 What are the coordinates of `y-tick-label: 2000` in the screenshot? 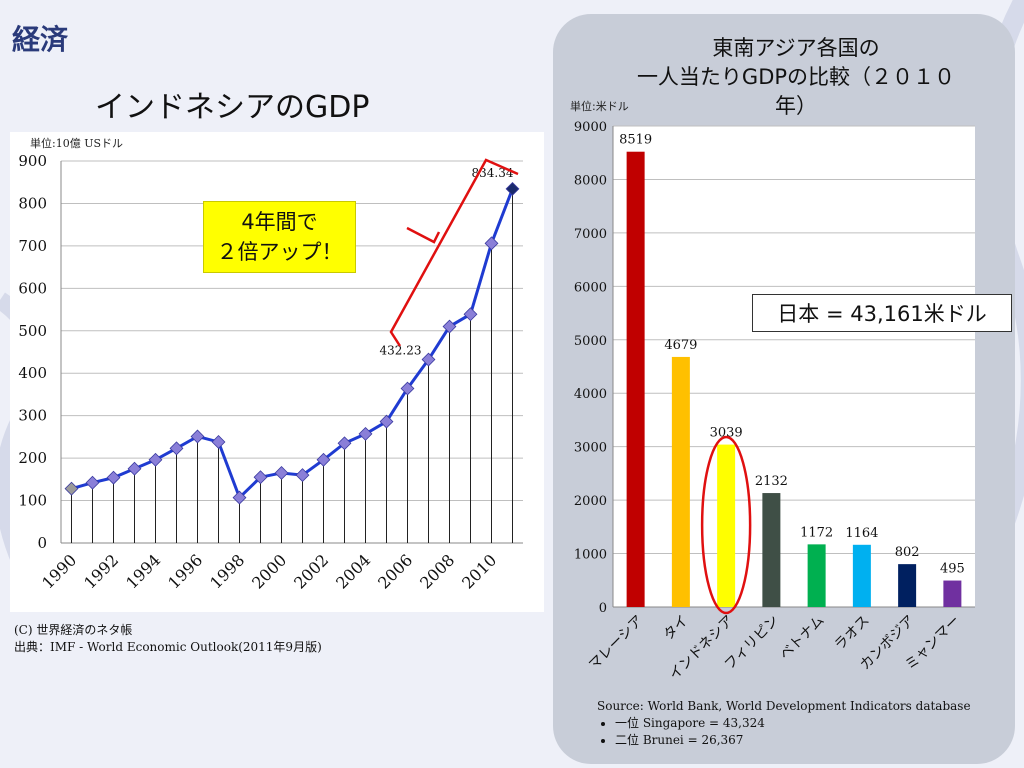 It's located at (590, 501).